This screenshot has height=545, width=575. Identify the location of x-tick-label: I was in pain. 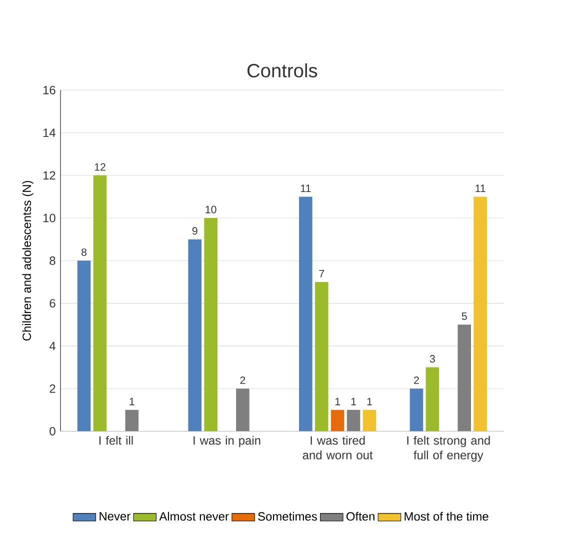
(227, 442).